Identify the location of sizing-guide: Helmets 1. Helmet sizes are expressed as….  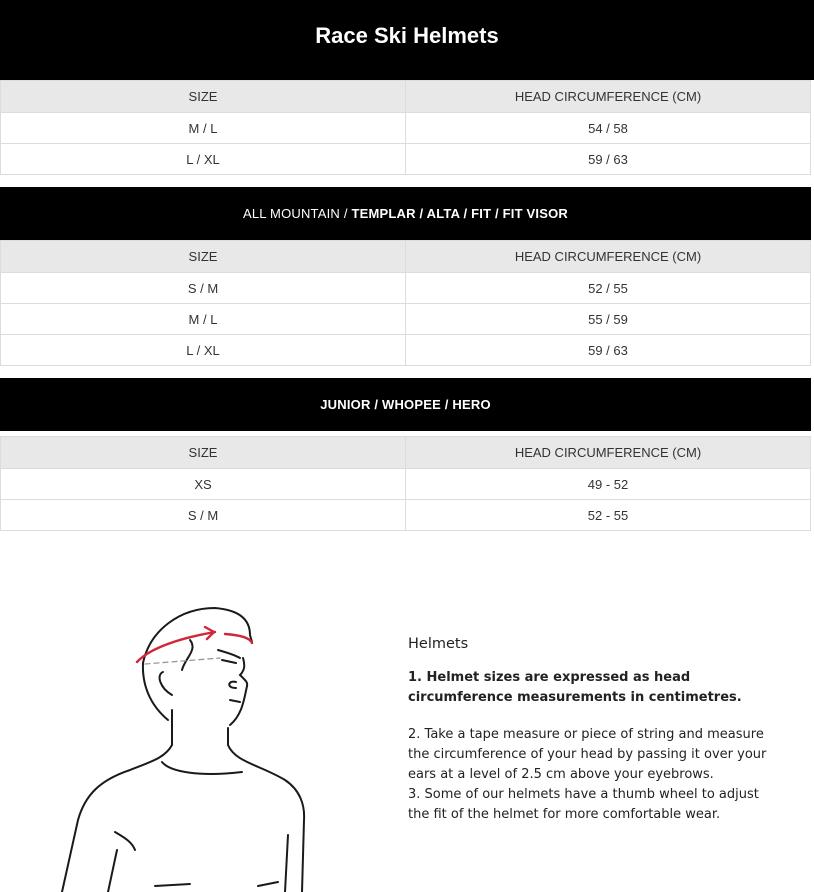
(593, 729).